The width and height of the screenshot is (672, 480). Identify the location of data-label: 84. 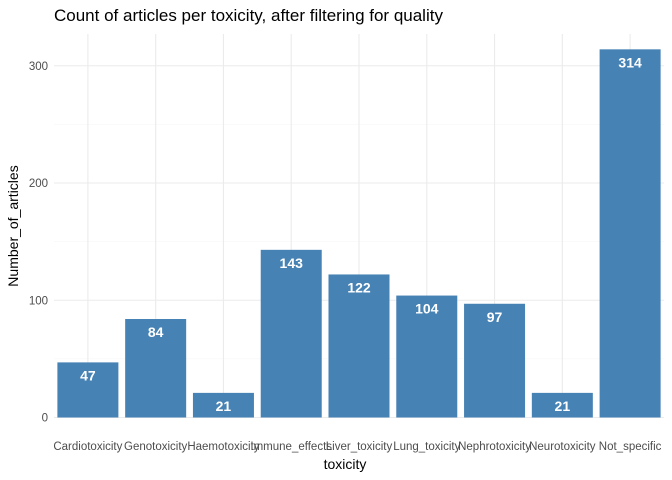
(156, 332).